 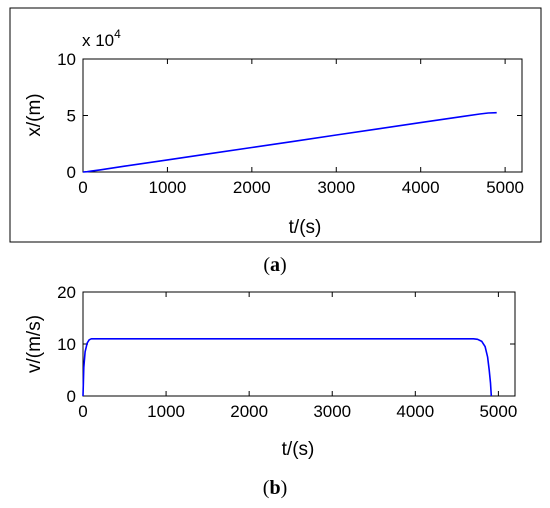 What do you see at coordinates (332, 411) in the screenshot?
I see `chart-b-x-tick-label: 3000` at bounding box center [332, 411].